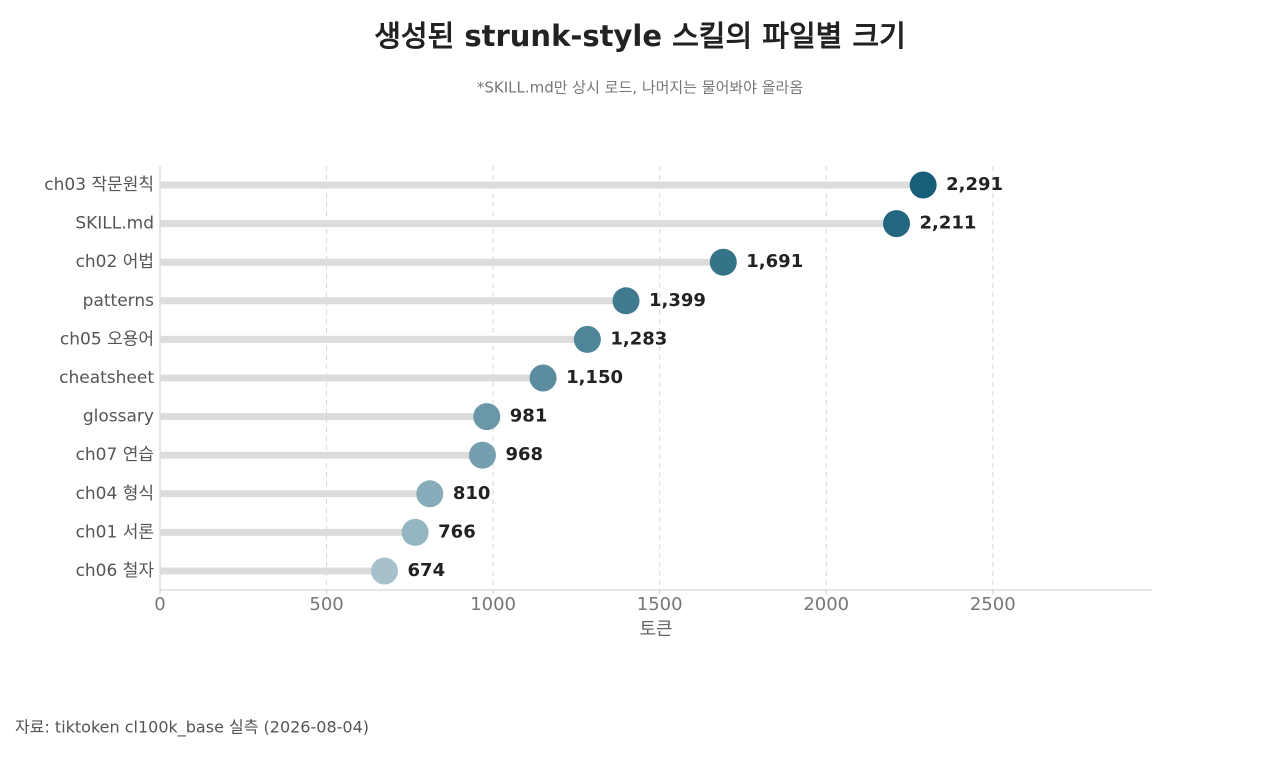  Describe the element at coordinates (677, 300) in the screenshot. I see `value-label: 1,399` at that location.